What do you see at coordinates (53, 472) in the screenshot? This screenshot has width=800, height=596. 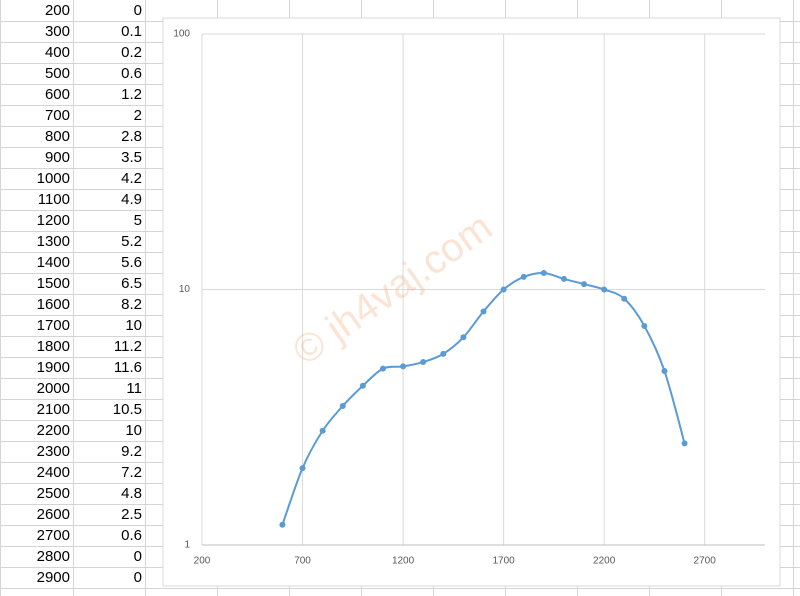 I see `cell: 2400` at bounding box center [53, 472].